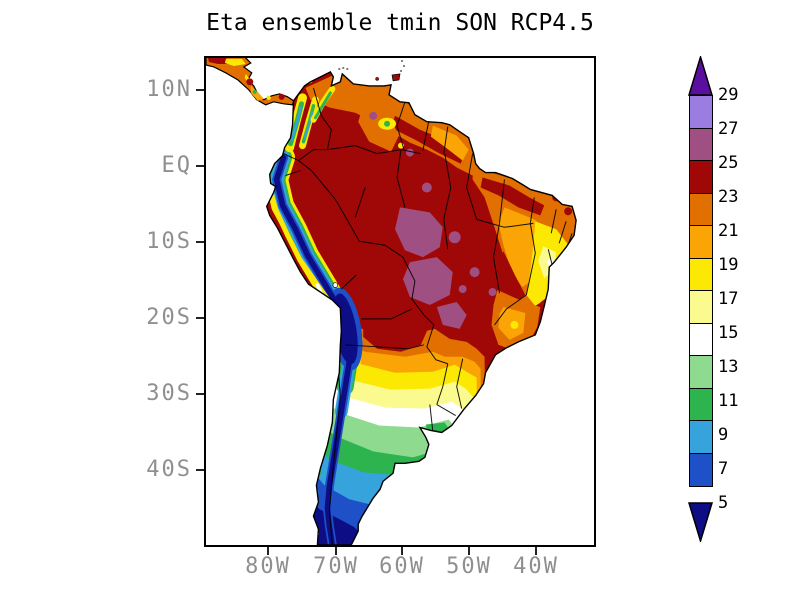  I want to click on colorbar-arrow-below-min, so click(700, 522).